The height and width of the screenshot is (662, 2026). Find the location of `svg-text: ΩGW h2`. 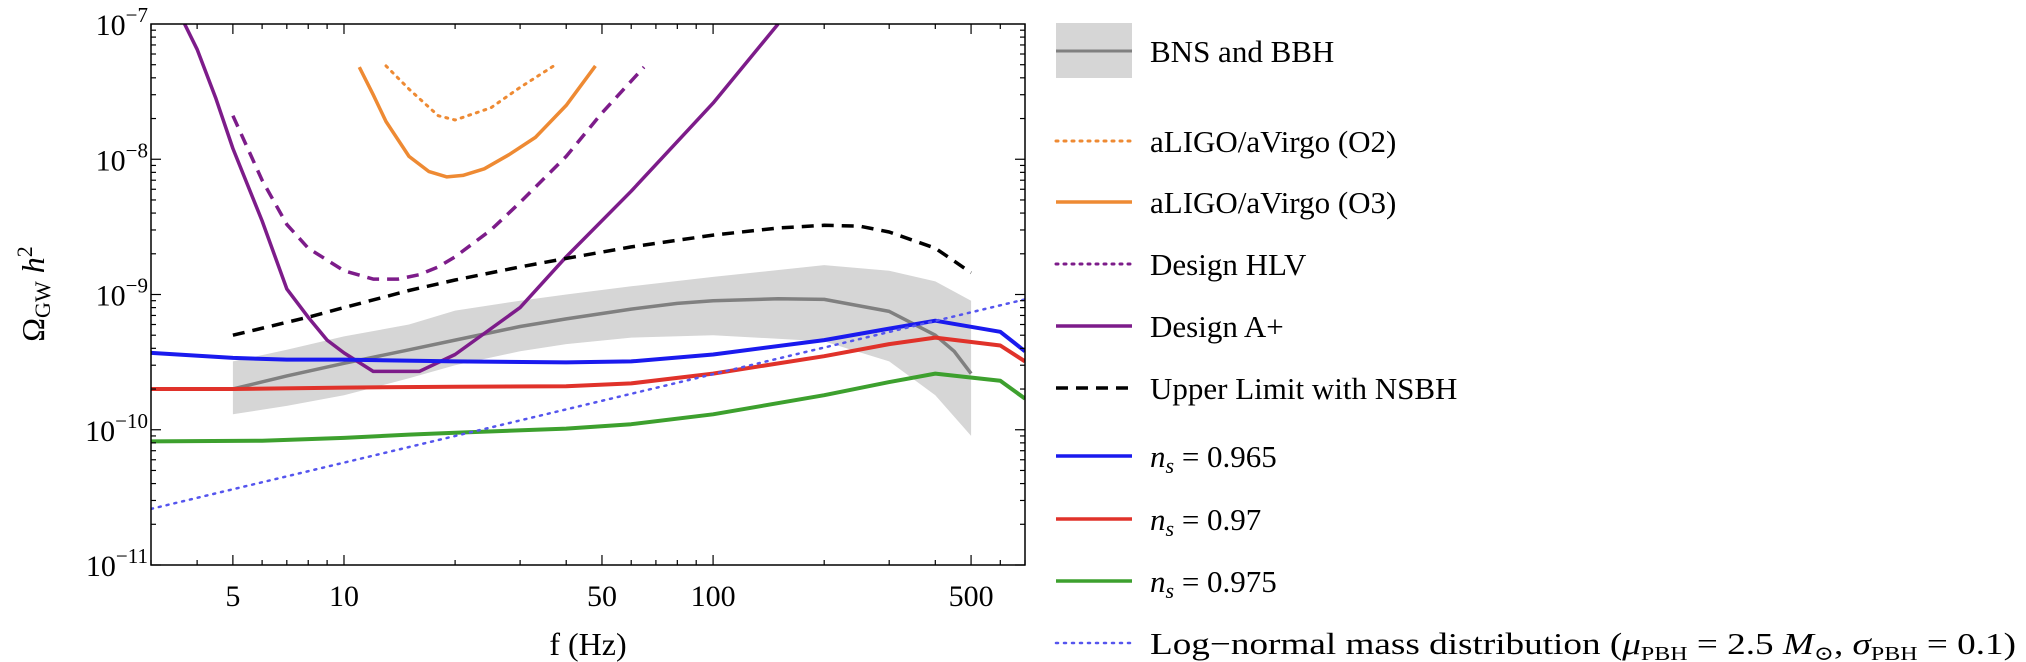

svg-text: ΩGW h2 is located at coordinates (33, 293).